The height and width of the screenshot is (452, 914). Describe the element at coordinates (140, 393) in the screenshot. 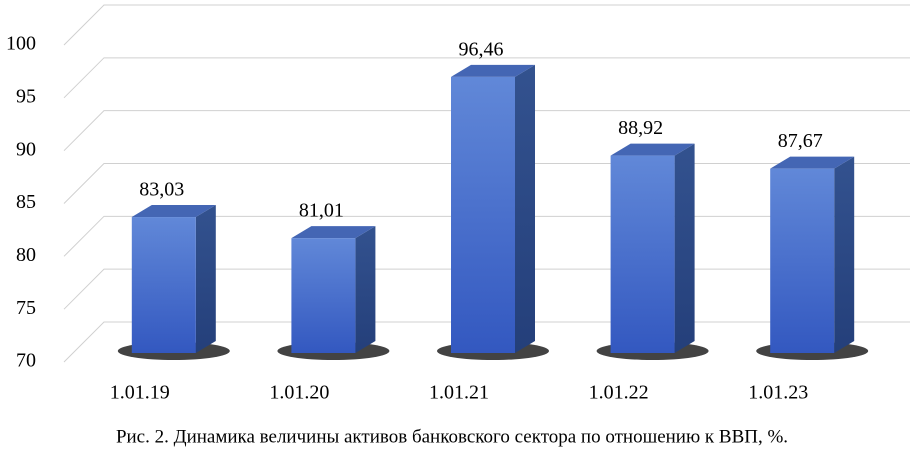

I see `x-tick-label: 1.01.19` at that location.